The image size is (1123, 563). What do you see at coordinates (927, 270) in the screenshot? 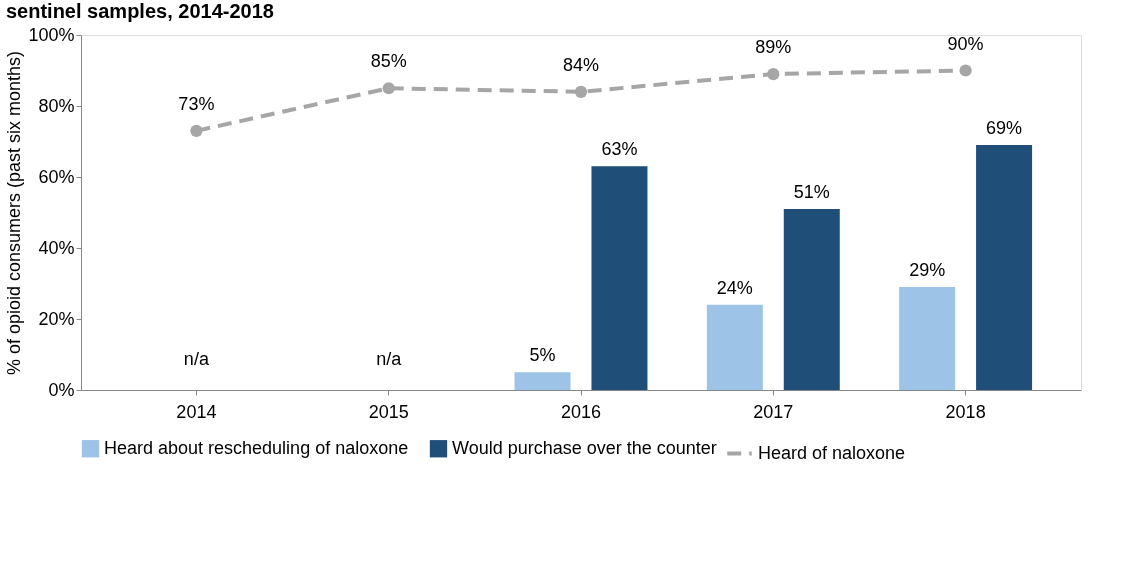
I see `data-label: 29%` at bounding box center [927, 270].